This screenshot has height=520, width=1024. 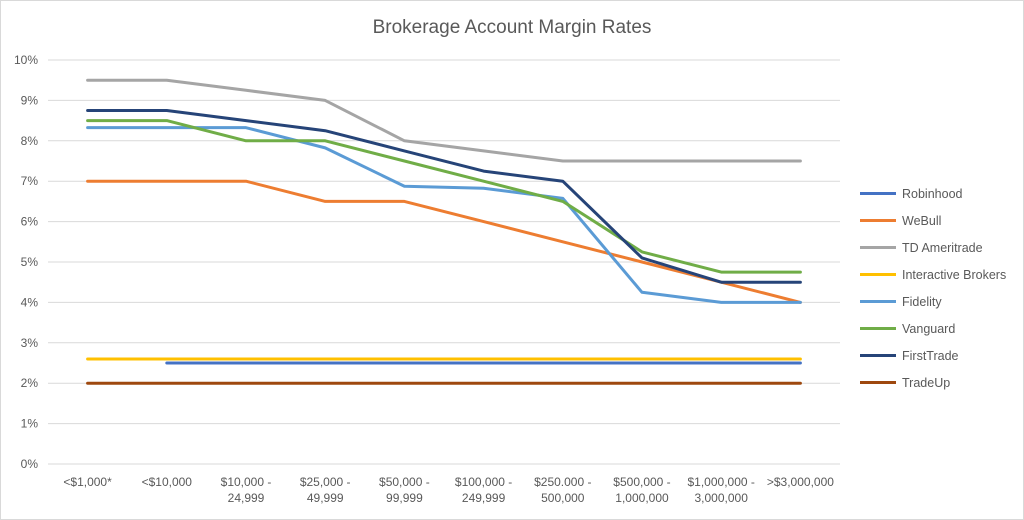 What do you see at coordinates (30, 464) in the screenshot?
I see `y-tick-label: 0%` at bounding box center [30, 464].